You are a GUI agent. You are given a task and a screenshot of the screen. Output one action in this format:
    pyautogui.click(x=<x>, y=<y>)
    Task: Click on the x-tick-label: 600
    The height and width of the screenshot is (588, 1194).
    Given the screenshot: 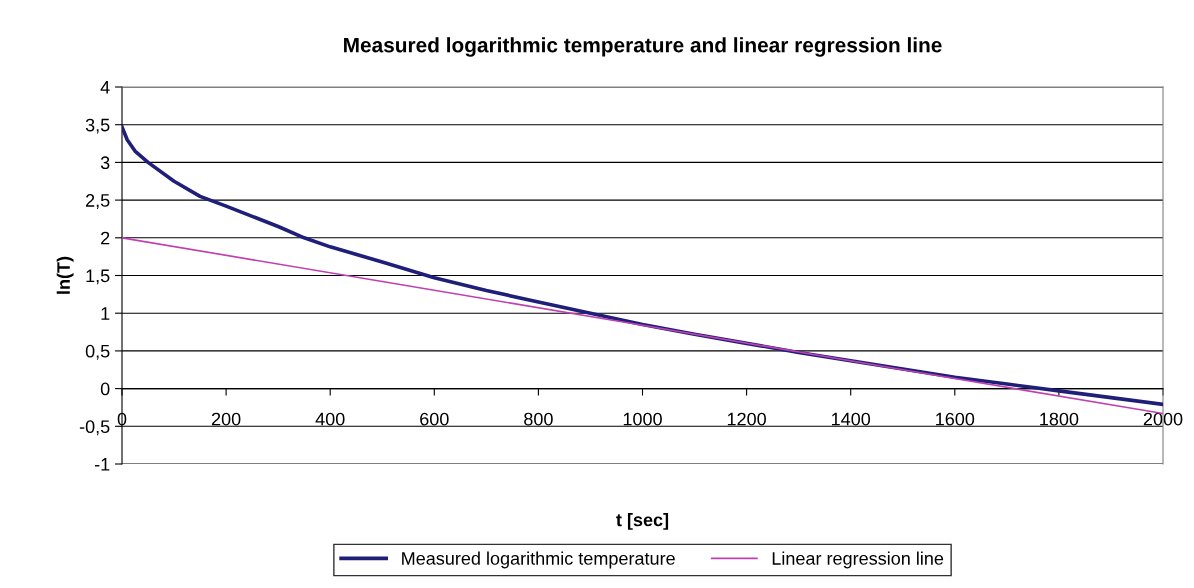 What is the action you would take?
    pyautogui.click(x=434, y=419)
    